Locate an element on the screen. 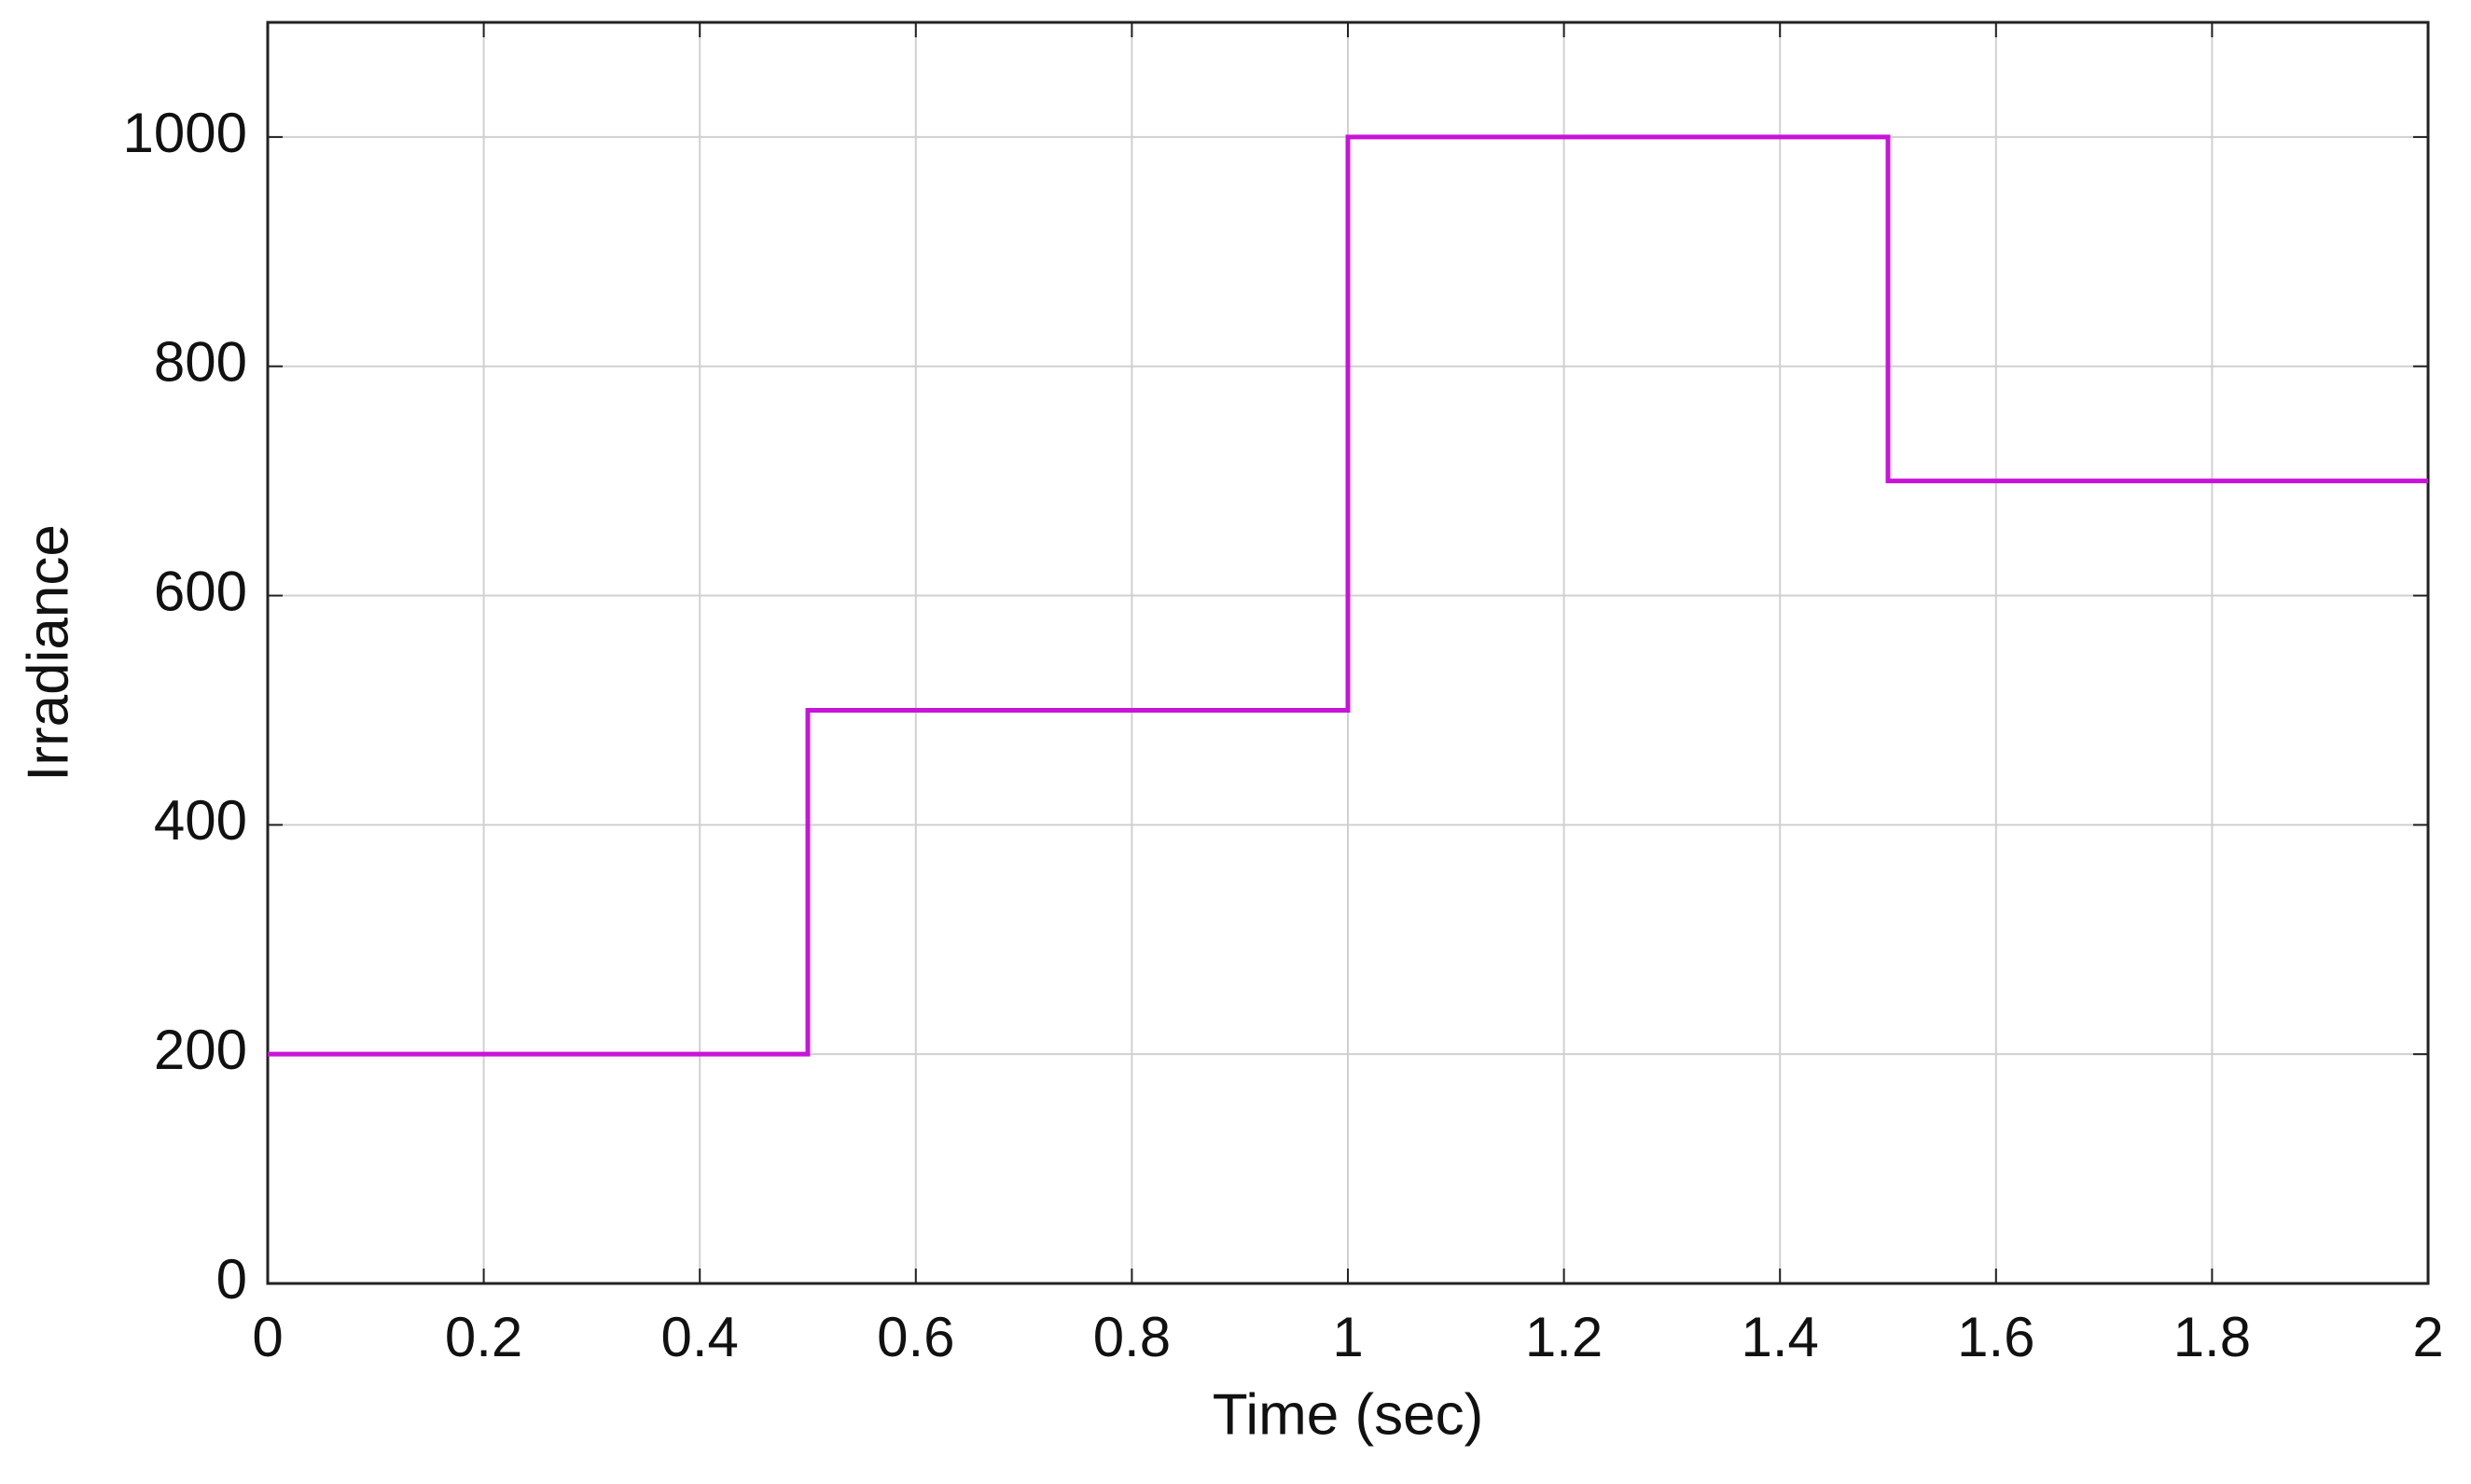  x-axis-title: Time (sec) is located at coordinates (1348, 1414).